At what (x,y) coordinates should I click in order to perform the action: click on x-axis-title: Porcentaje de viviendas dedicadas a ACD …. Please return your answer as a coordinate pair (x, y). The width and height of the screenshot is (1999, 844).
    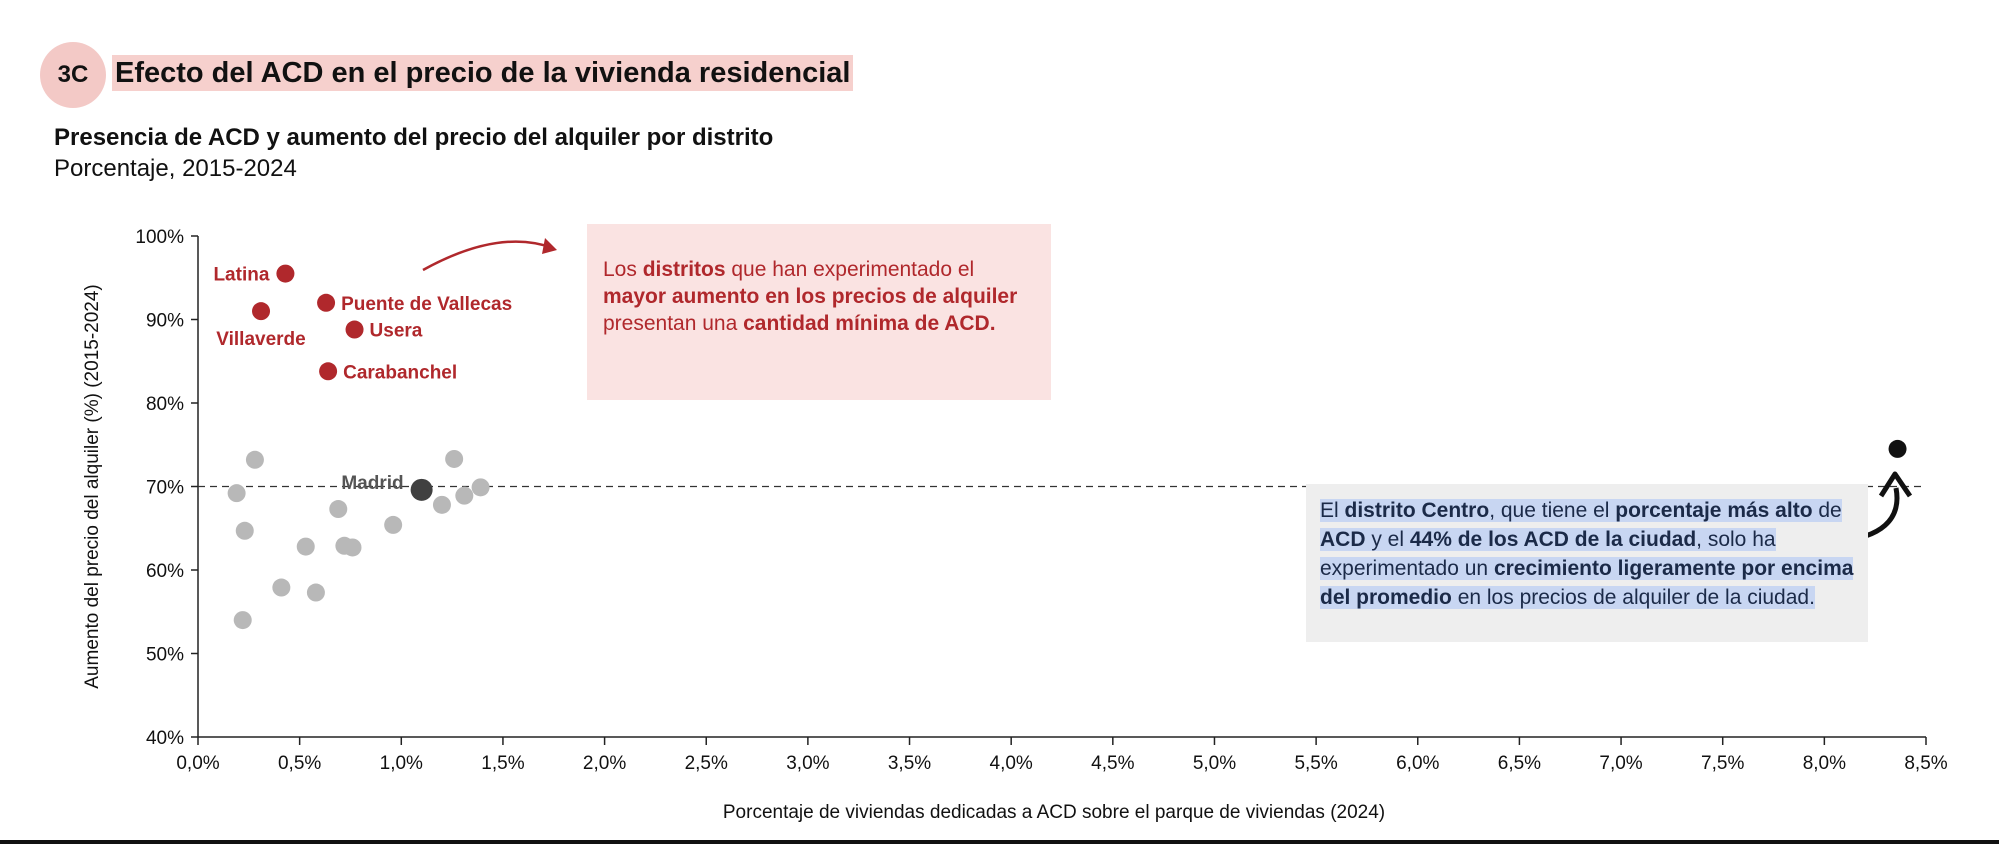
    Looking at the image, I should click on (1054, 812).